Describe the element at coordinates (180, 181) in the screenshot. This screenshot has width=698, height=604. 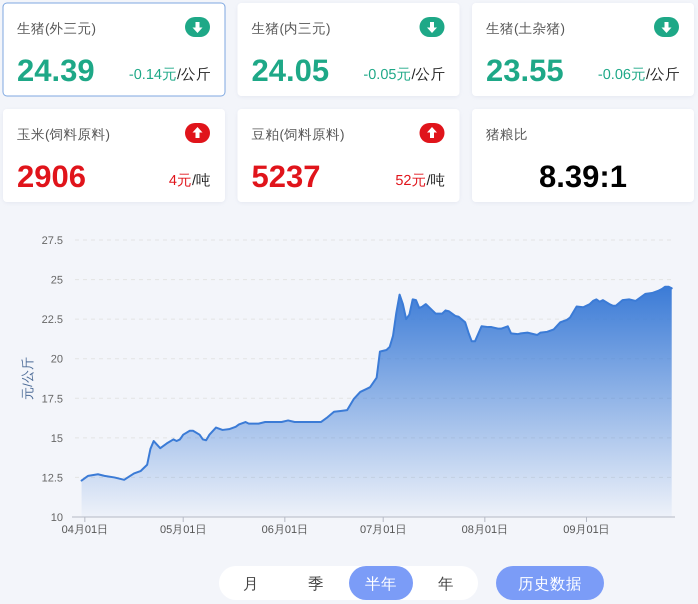
I see `data-label: 4元` at that location.